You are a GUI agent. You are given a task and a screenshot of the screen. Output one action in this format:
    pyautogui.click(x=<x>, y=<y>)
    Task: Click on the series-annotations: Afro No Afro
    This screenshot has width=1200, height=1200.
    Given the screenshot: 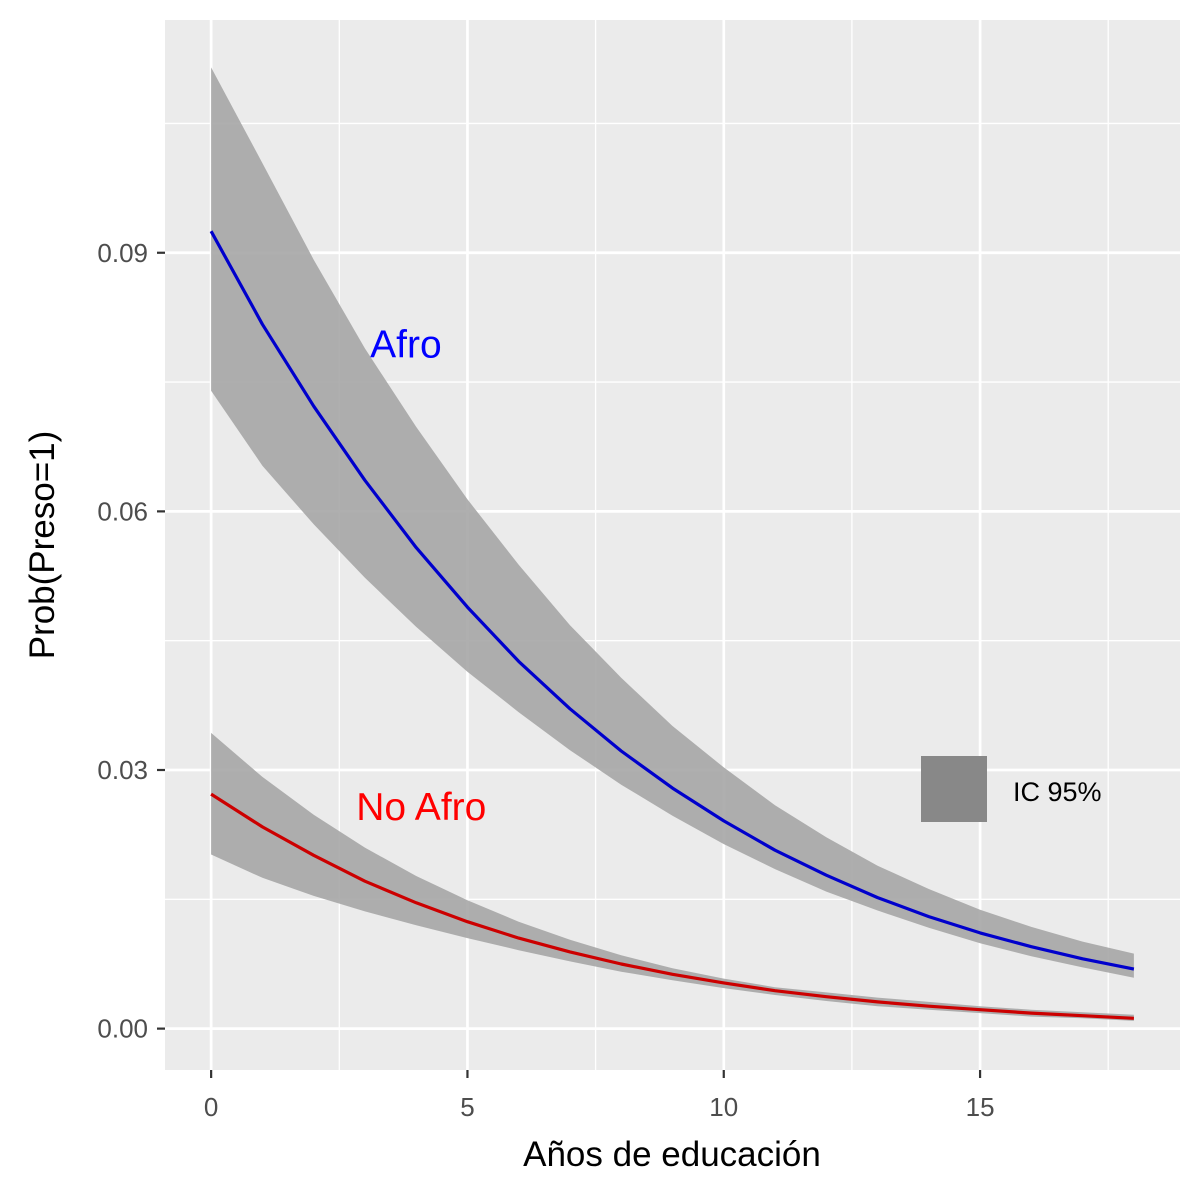 What is the action you would take?
    pyautogui.click(x=421, y=576)
    